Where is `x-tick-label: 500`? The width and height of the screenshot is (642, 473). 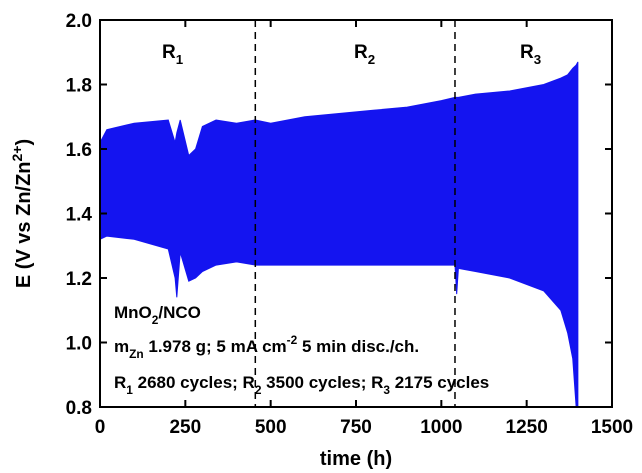 x-tick-label: 500 is located at coordinates (271, 427).